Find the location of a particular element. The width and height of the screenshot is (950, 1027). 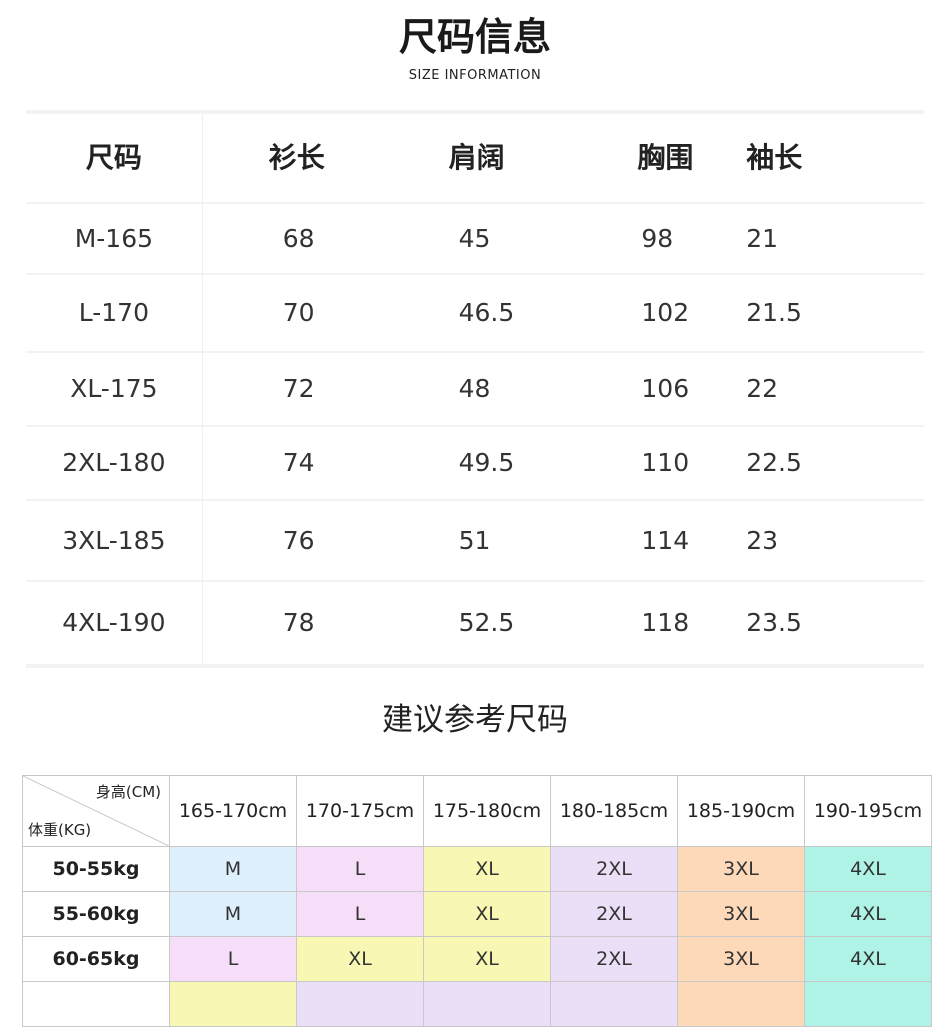

recommend-title: 建议参考尺码 is located at coordinates (475, 720).